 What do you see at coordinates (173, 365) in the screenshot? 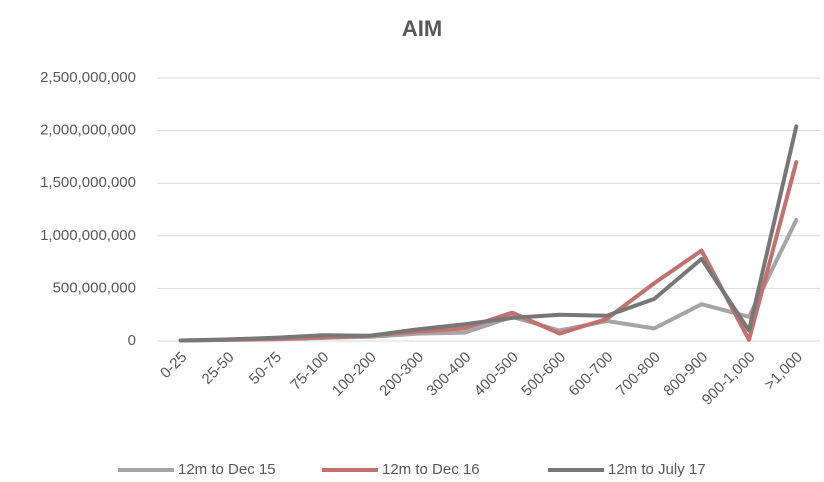
I see `x-tick-label: 0-25` at bounding box center [173, 365].